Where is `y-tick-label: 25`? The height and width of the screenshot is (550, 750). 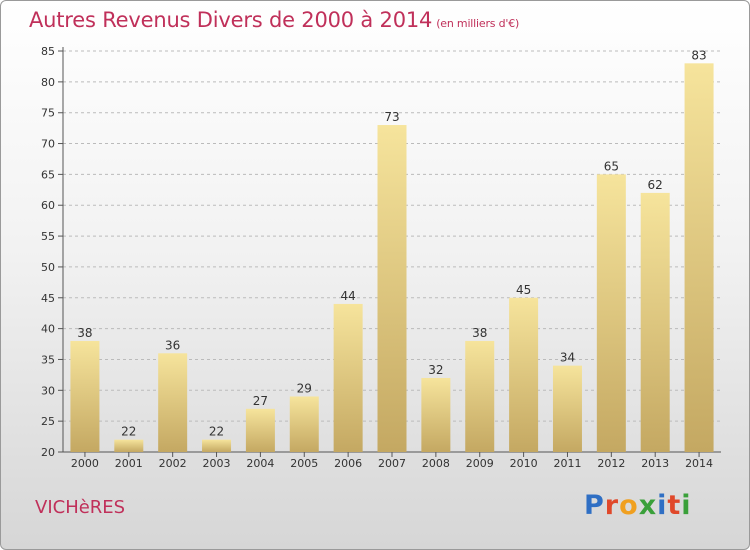 y-tick-label: 25 is located at coordinates (48, 421).